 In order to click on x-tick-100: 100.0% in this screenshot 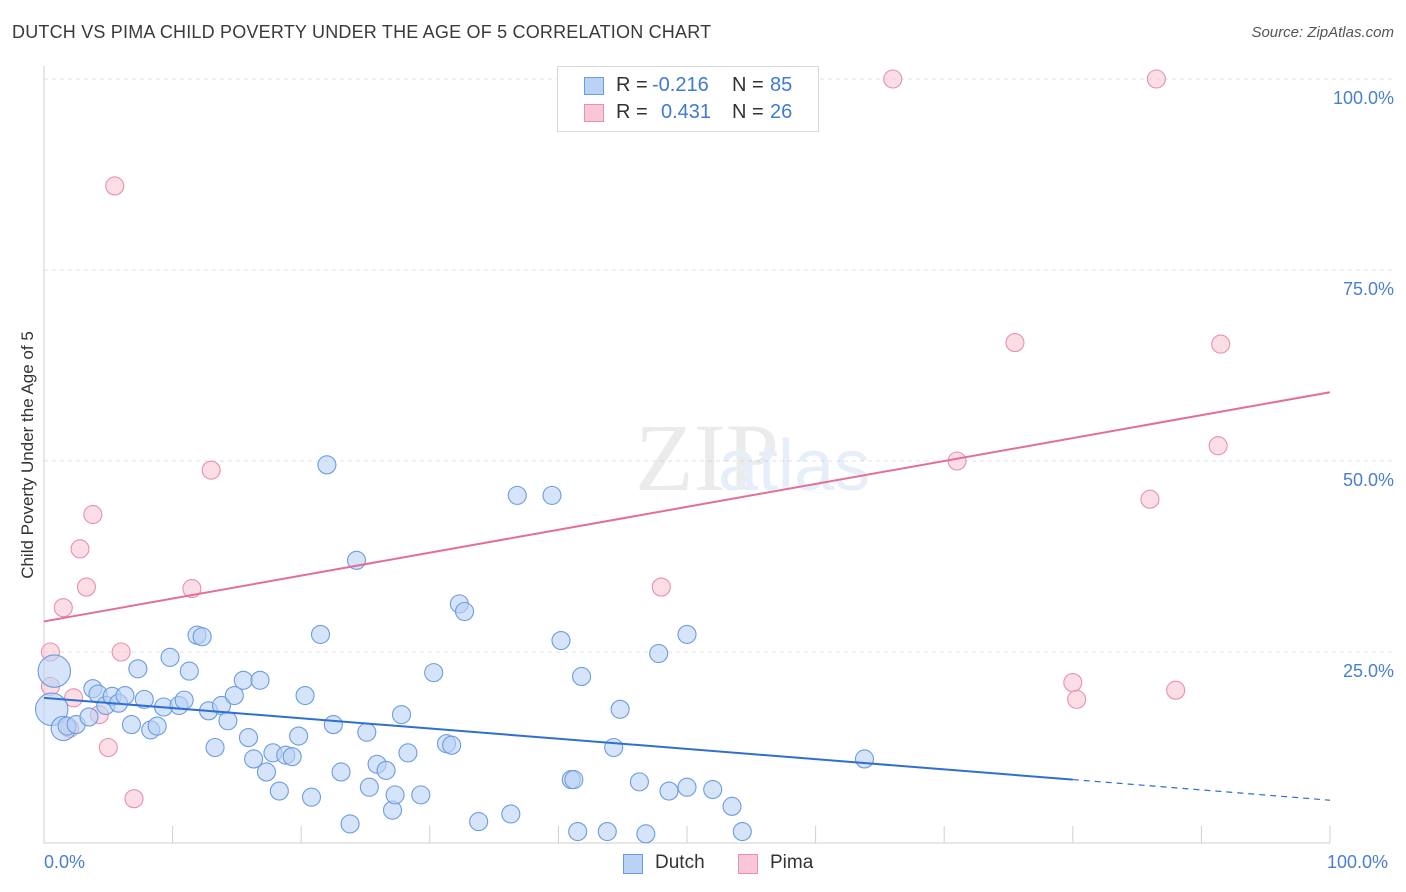, I will do `click(1358, 862)`.